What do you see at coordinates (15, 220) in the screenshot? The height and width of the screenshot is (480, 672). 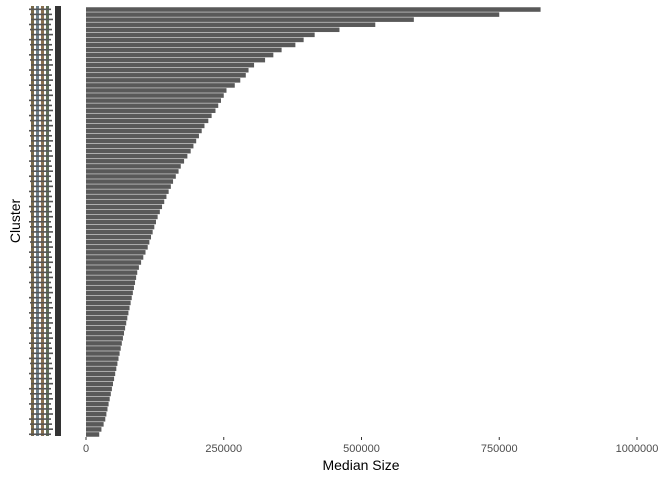 I see `y-axis-title: Cluster` at bounding box center [15, 220].